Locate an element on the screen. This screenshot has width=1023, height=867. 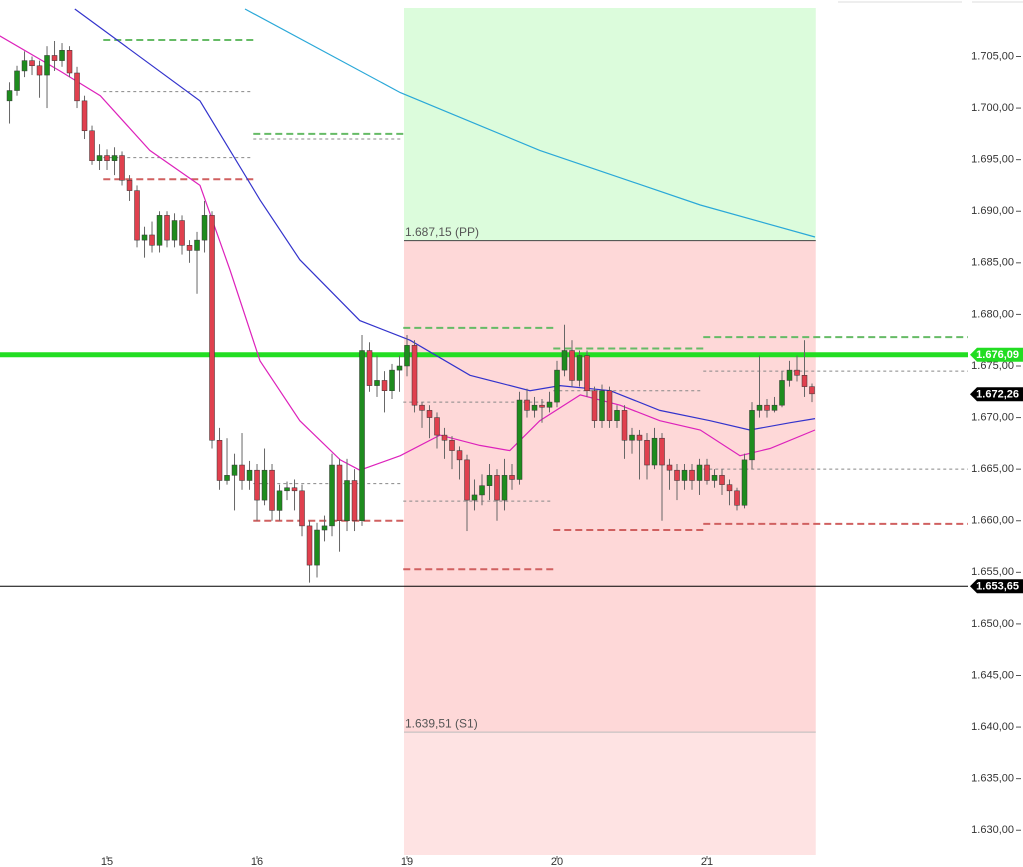
y-tick-label: 1.695,00 is located at coordinates (992, 160).